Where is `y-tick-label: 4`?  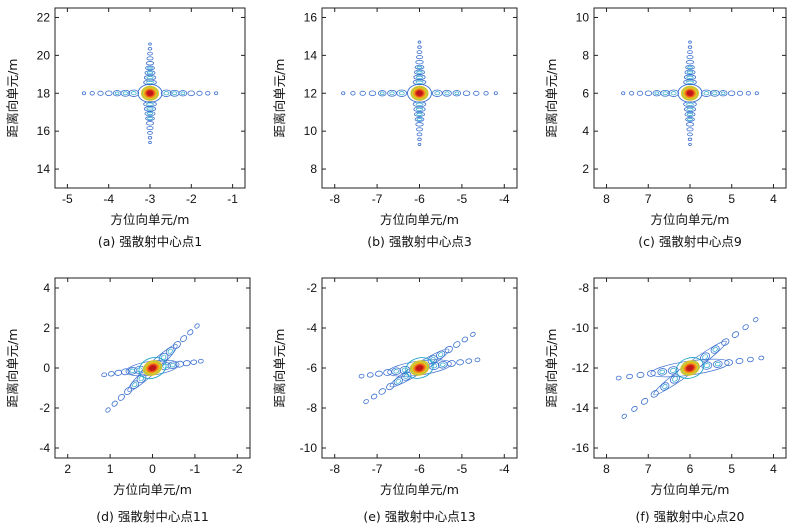
y-tick-label: 4 is located at coordinates (585, 131).